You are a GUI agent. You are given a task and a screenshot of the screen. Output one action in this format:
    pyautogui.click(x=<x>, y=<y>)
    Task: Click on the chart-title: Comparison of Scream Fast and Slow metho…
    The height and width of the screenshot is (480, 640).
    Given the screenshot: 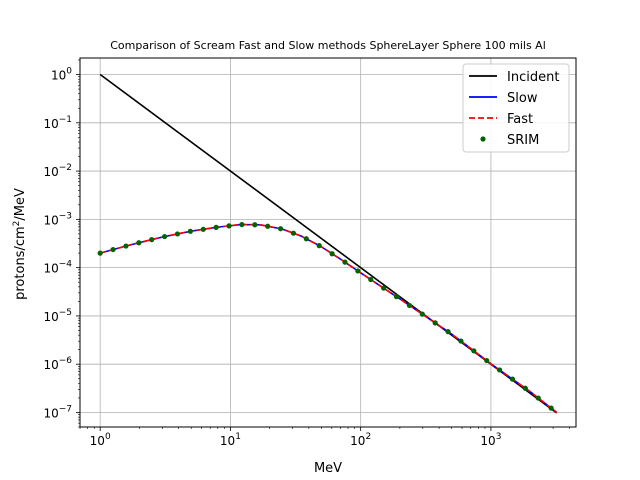 What is the action you would take?
    pyautogui.click(x=328, y=45)
    